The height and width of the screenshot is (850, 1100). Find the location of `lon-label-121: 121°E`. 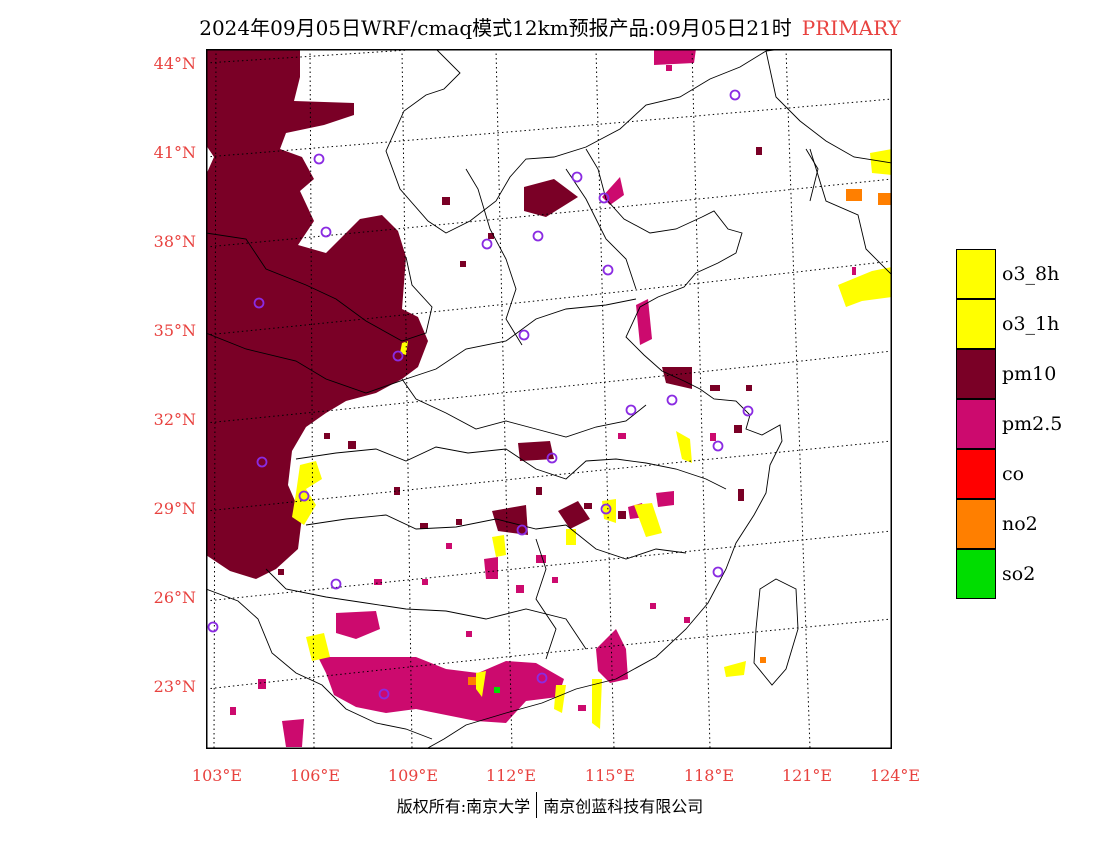

lon-label-121: 121°E is located at coordinates (807, 775).